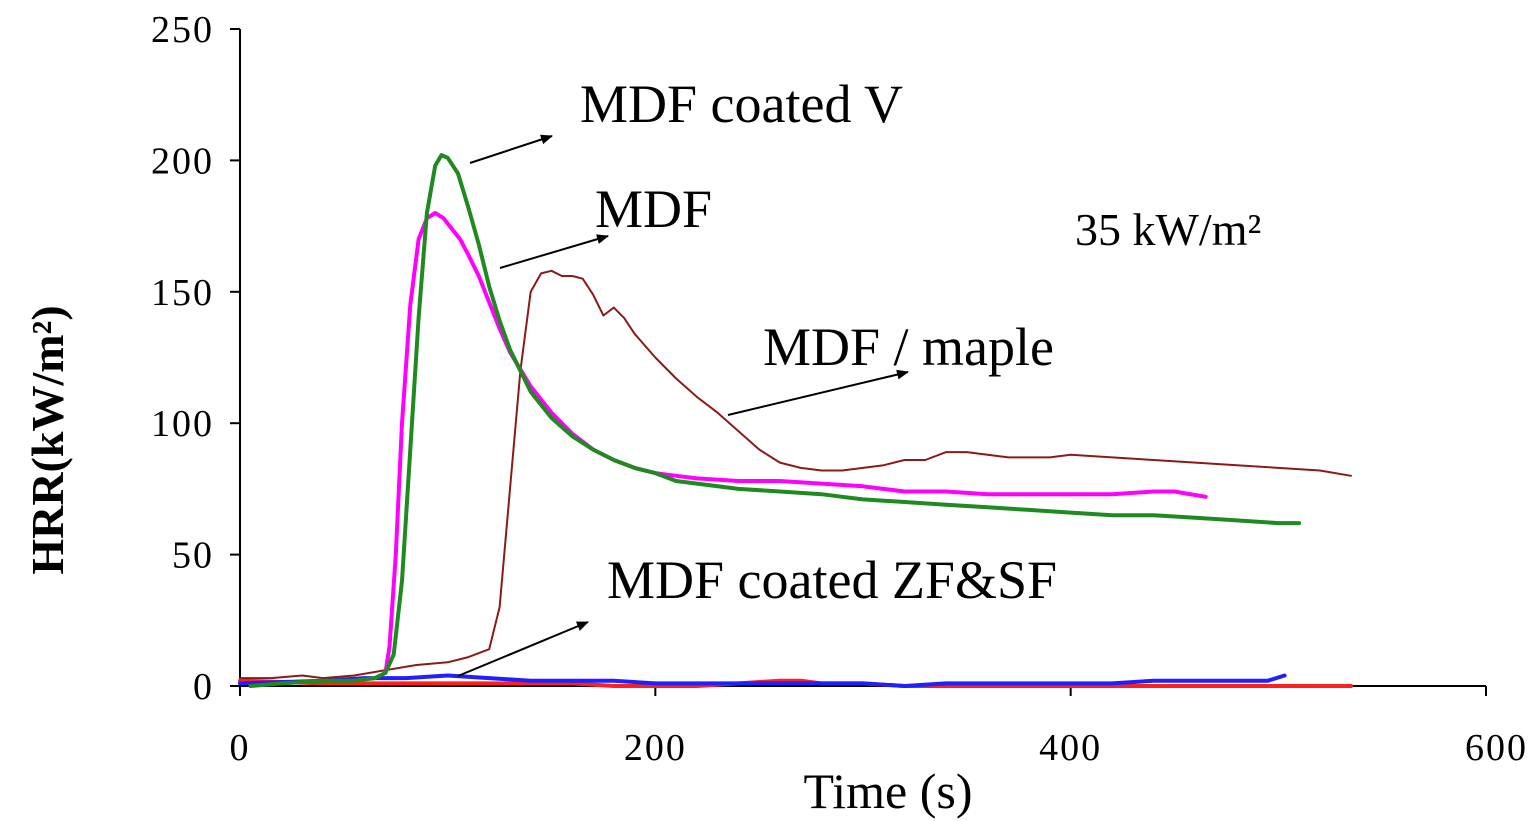  I want to click on y-tick-label-5: 250, so click(182, 30).